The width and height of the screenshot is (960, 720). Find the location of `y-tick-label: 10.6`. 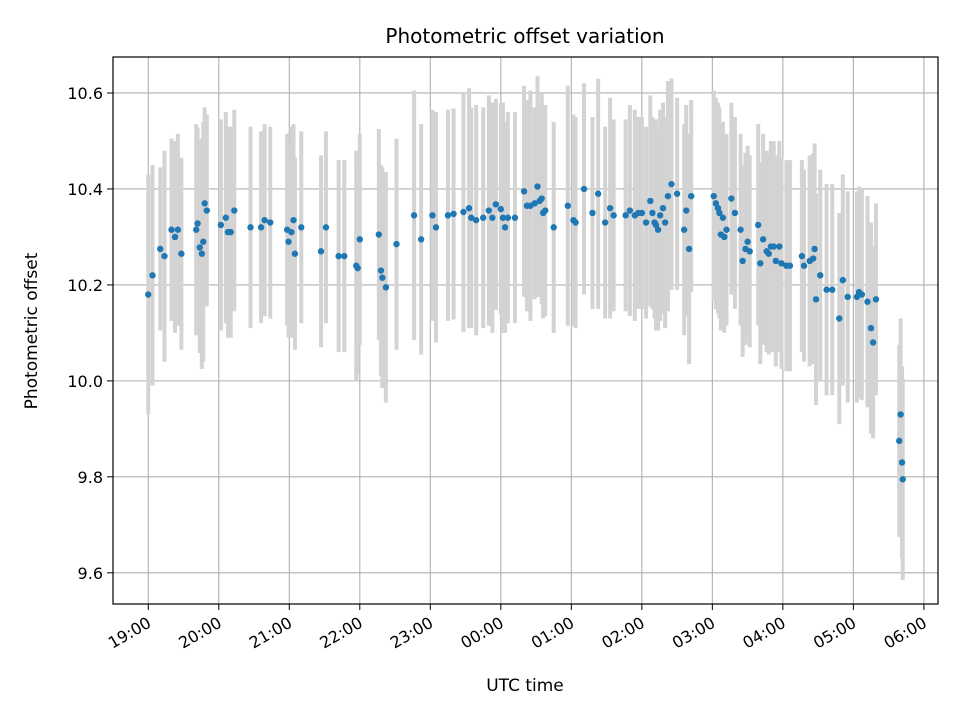

y-tick-label: 10.6 is located at coordinates (85, 93).